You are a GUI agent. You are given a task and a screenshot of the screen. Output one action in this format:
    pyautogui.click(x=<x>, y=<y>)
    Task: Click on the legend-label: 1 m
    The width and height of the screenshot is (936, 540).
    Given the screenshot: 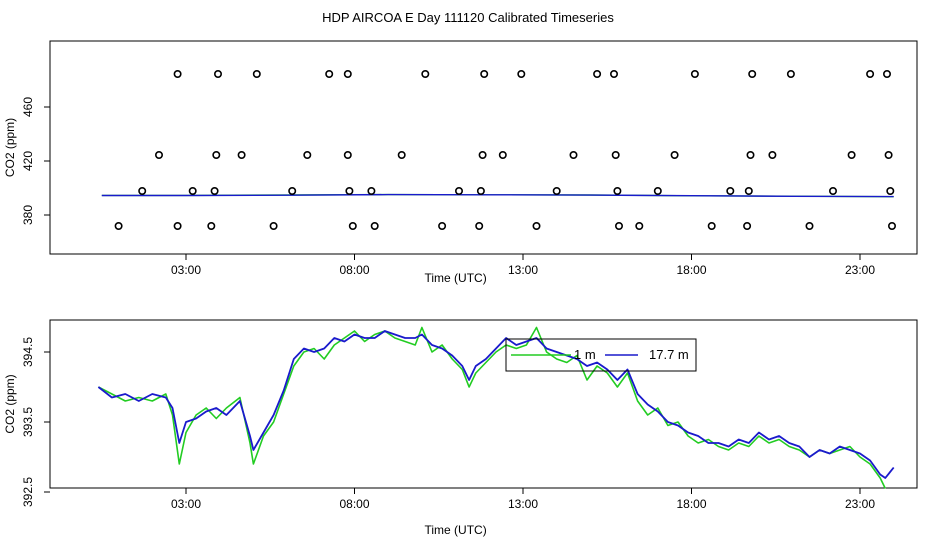 What is the action you would take?
    pyautogui.click(x=585, y=354)
    